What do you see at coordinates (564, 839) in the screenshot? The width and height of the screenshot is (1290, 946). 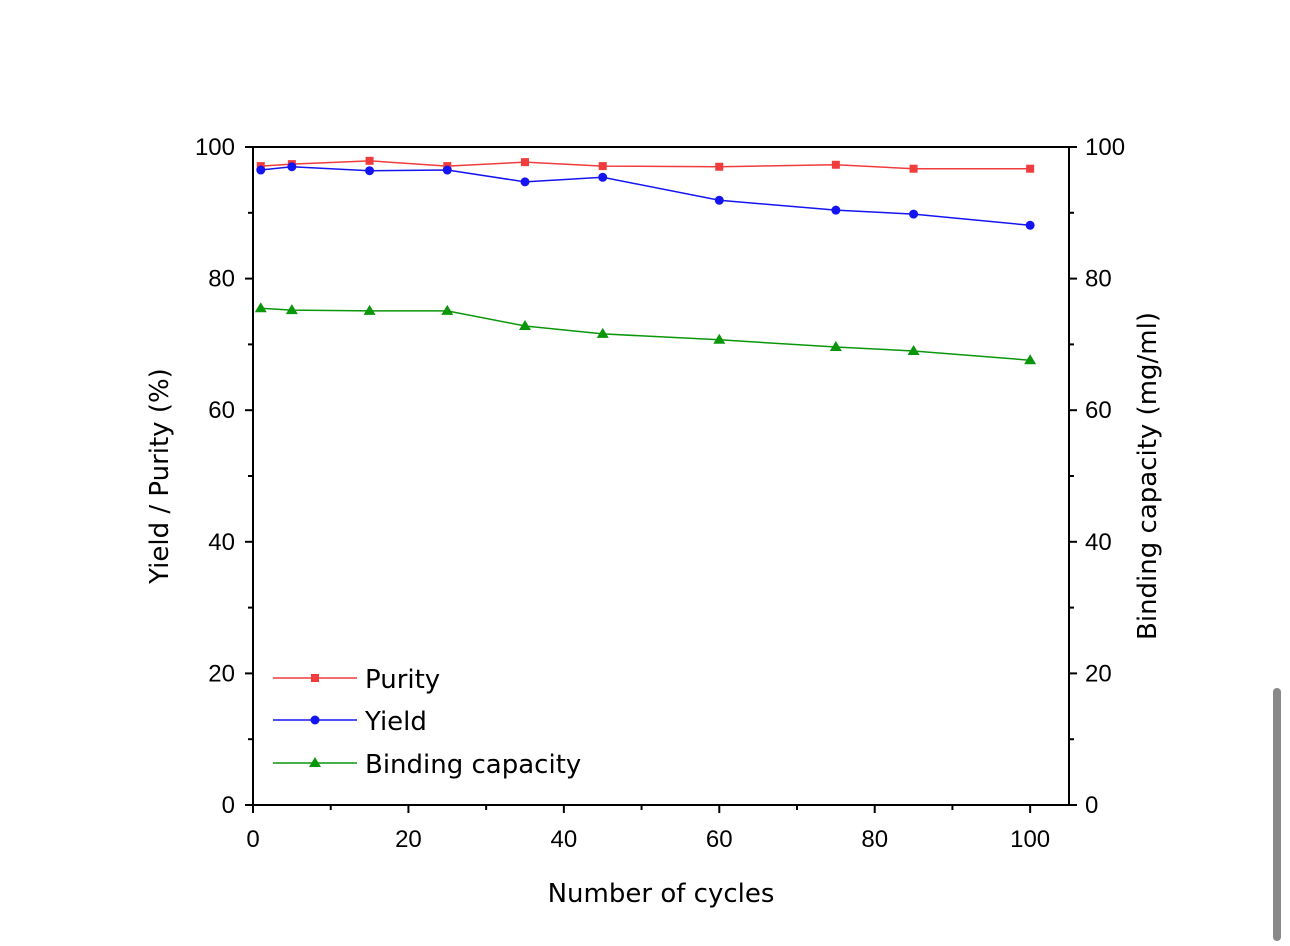 I see `x-tick-label: 40` at bounding box center [564, 839].